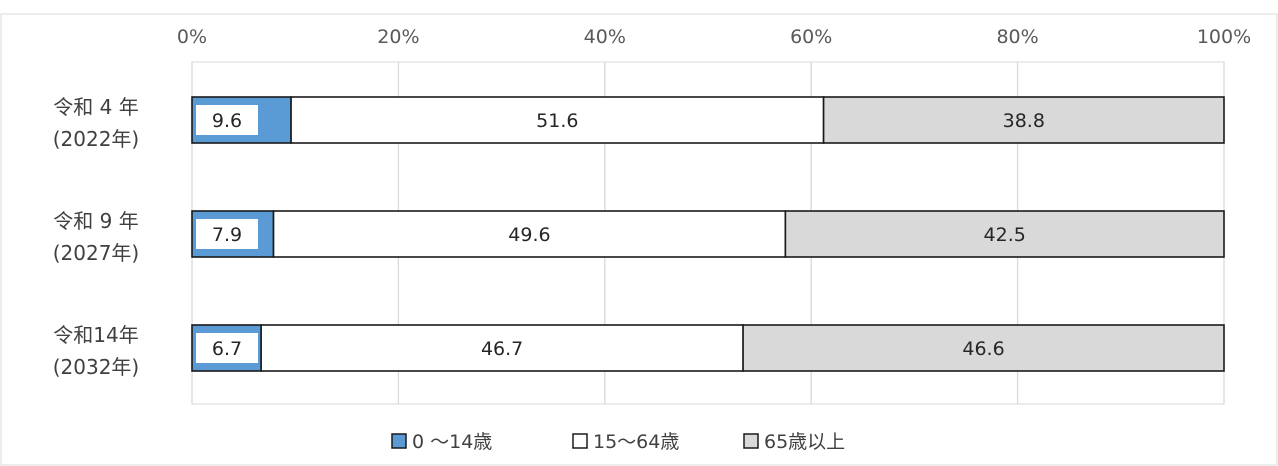 This screenshot has height=466, width=1278. I want to click on data-label: 42.5, so click(1005, 235).